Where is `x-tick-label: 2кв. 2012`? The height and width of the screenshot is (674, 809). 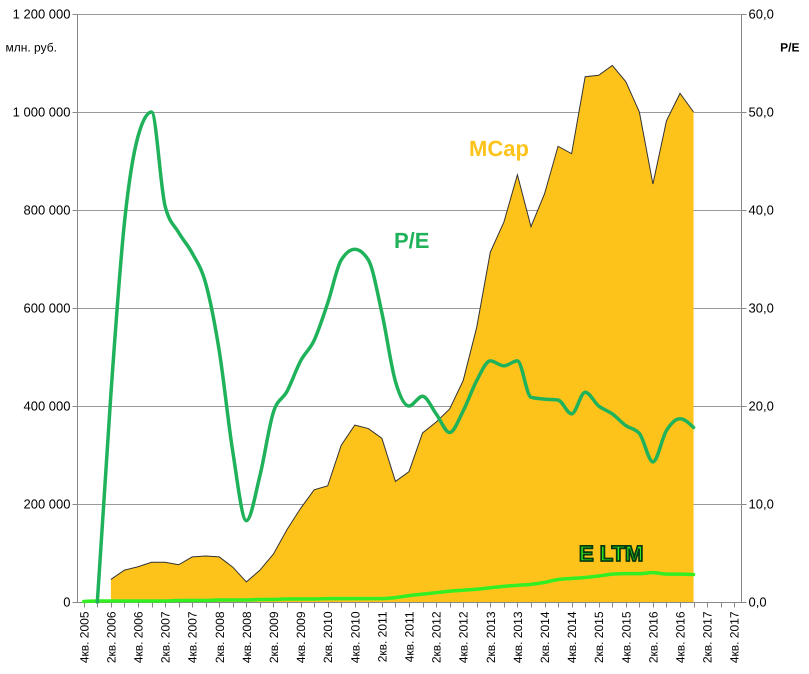 x-tick-label: 2кв. 2012 is located at coordinates (437, 637).